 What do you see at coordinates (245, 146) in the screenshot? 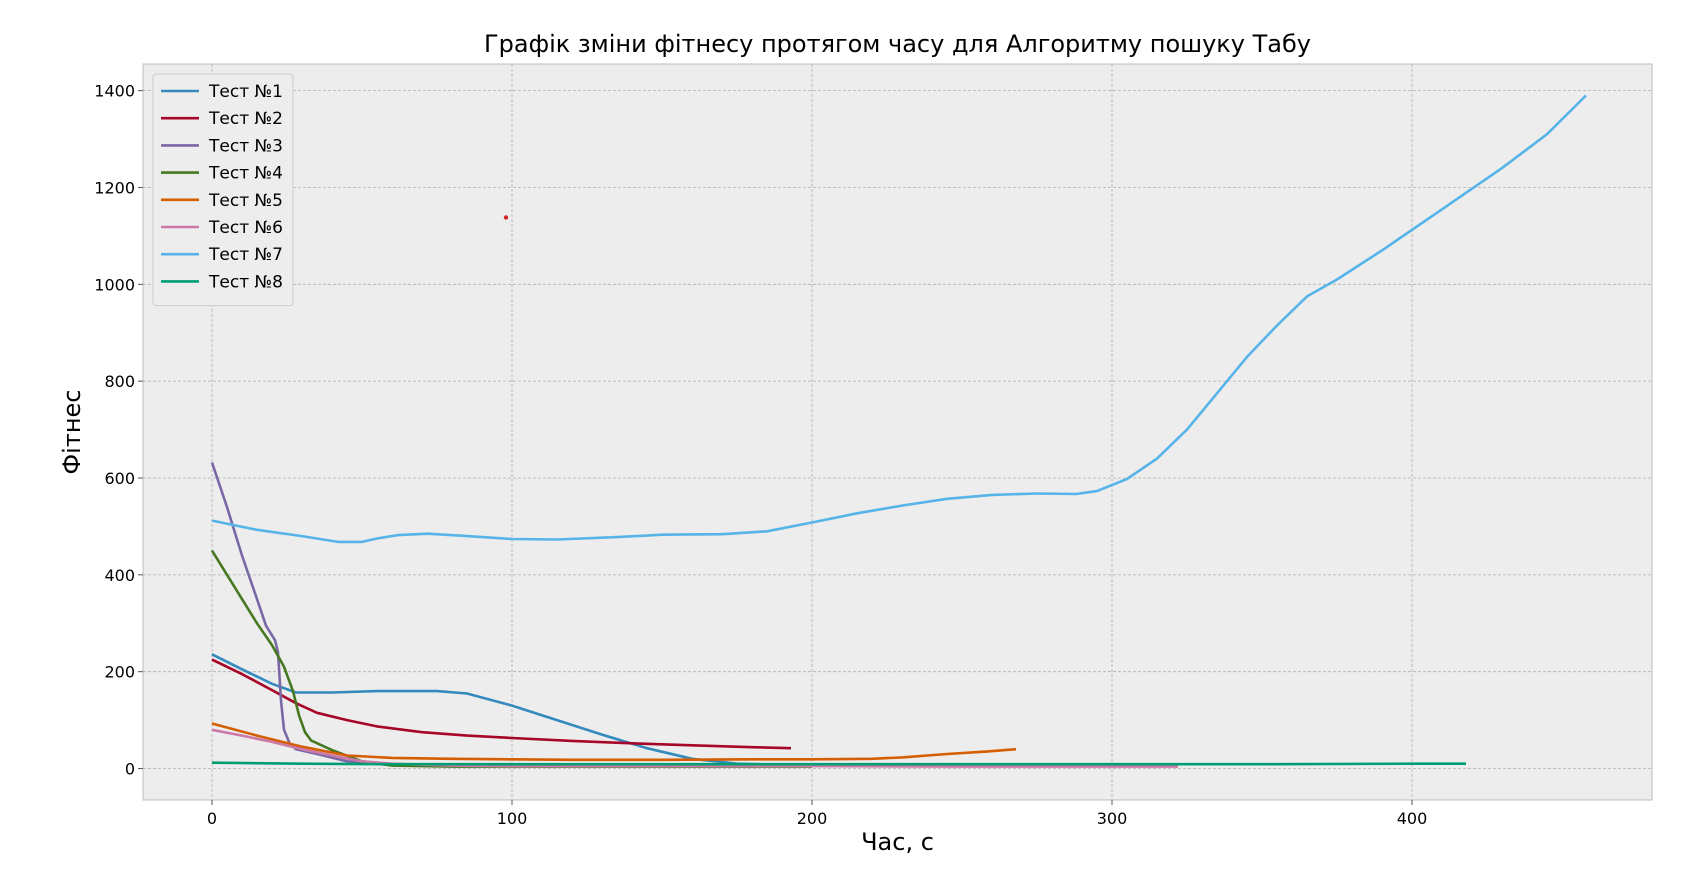
I see `legend-entry: Тест №3` at bounding box center [245, 146].